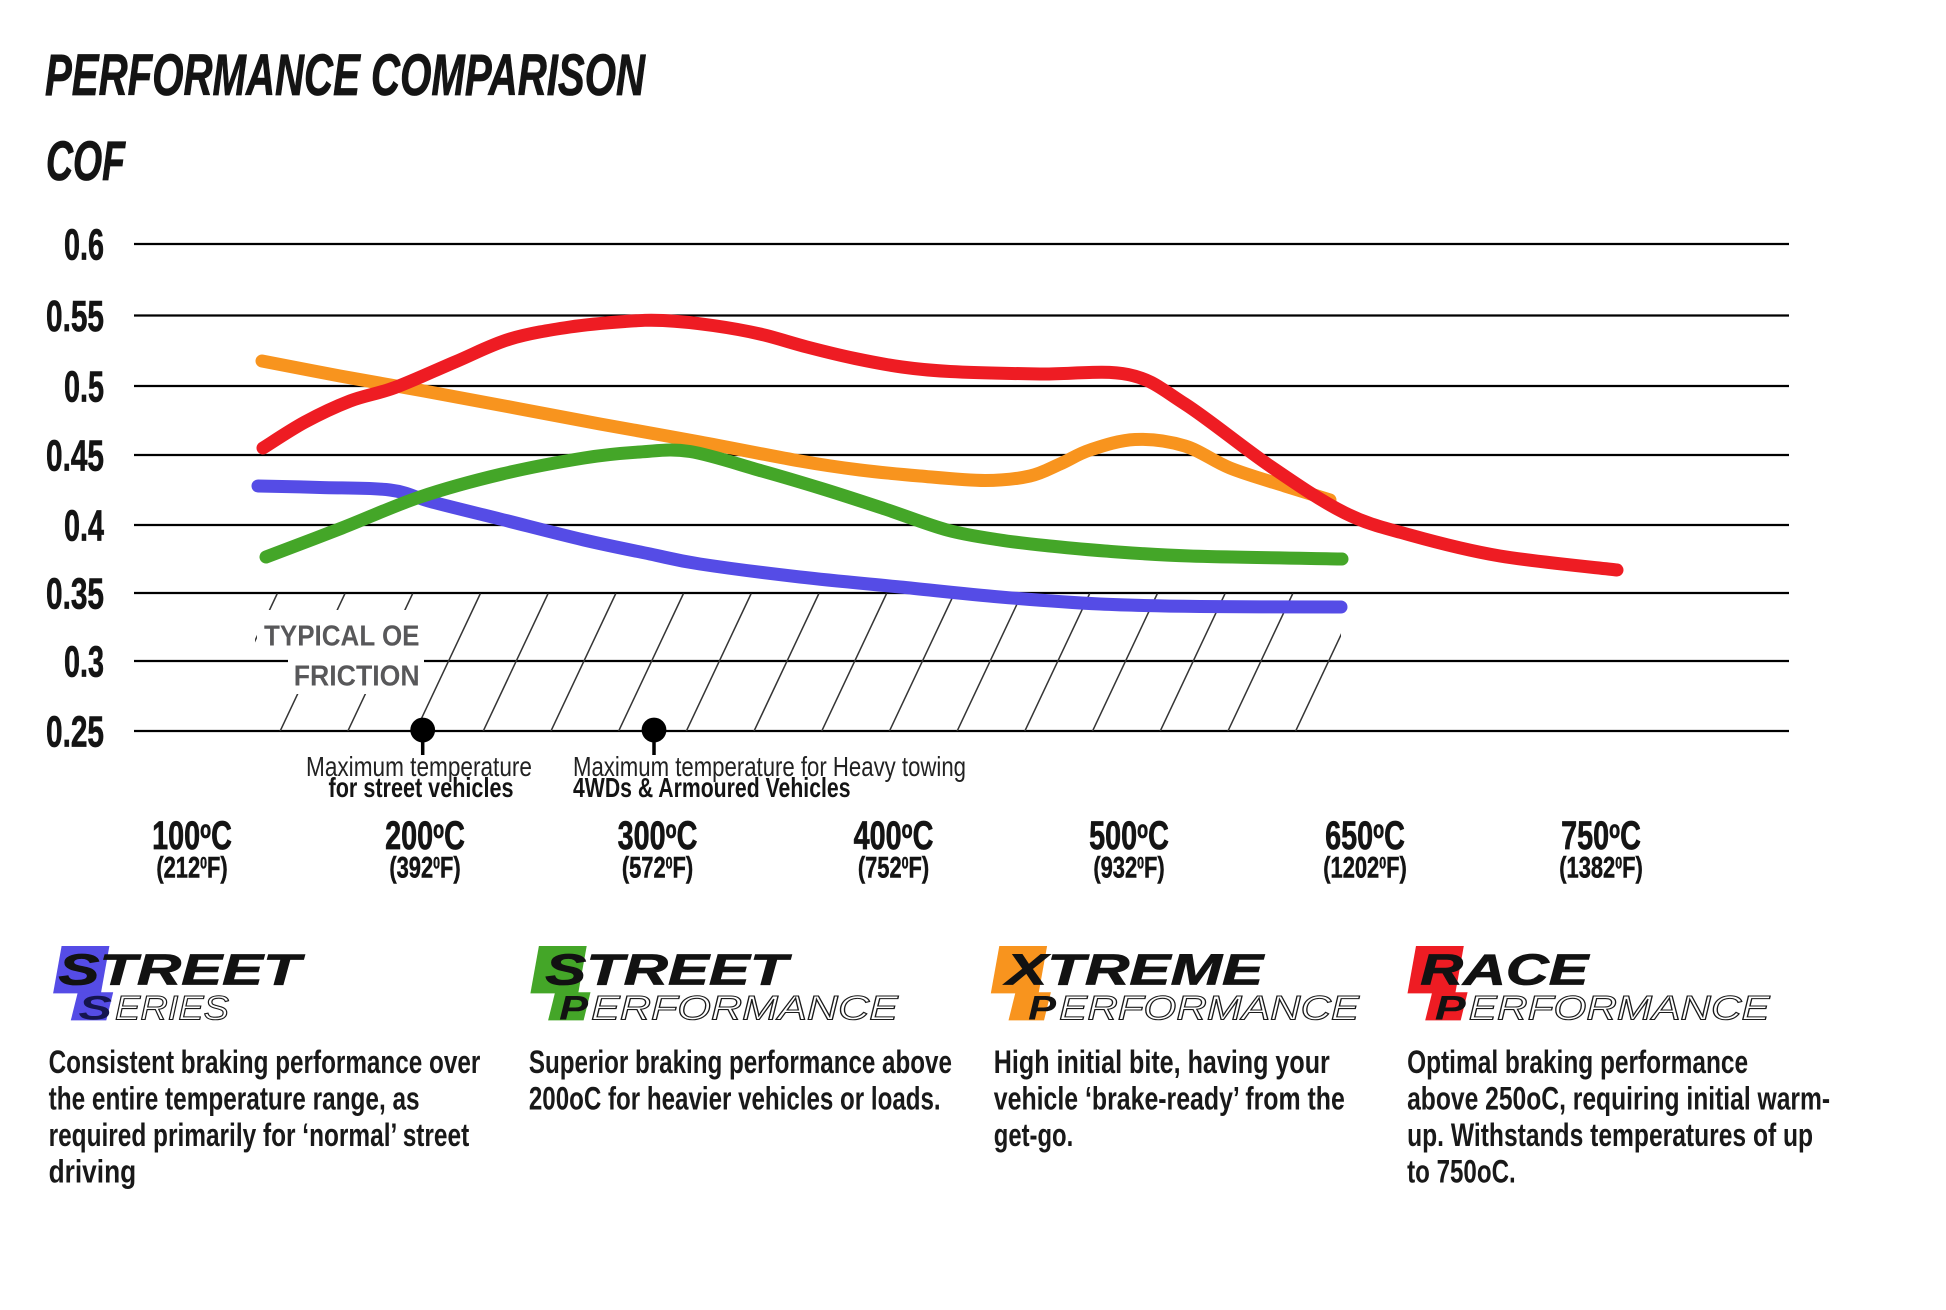  What do you see at coordinates (421, 787) in the screenshot?
I see `svg-text: for street vehicles` at bounding box center [421, 787].